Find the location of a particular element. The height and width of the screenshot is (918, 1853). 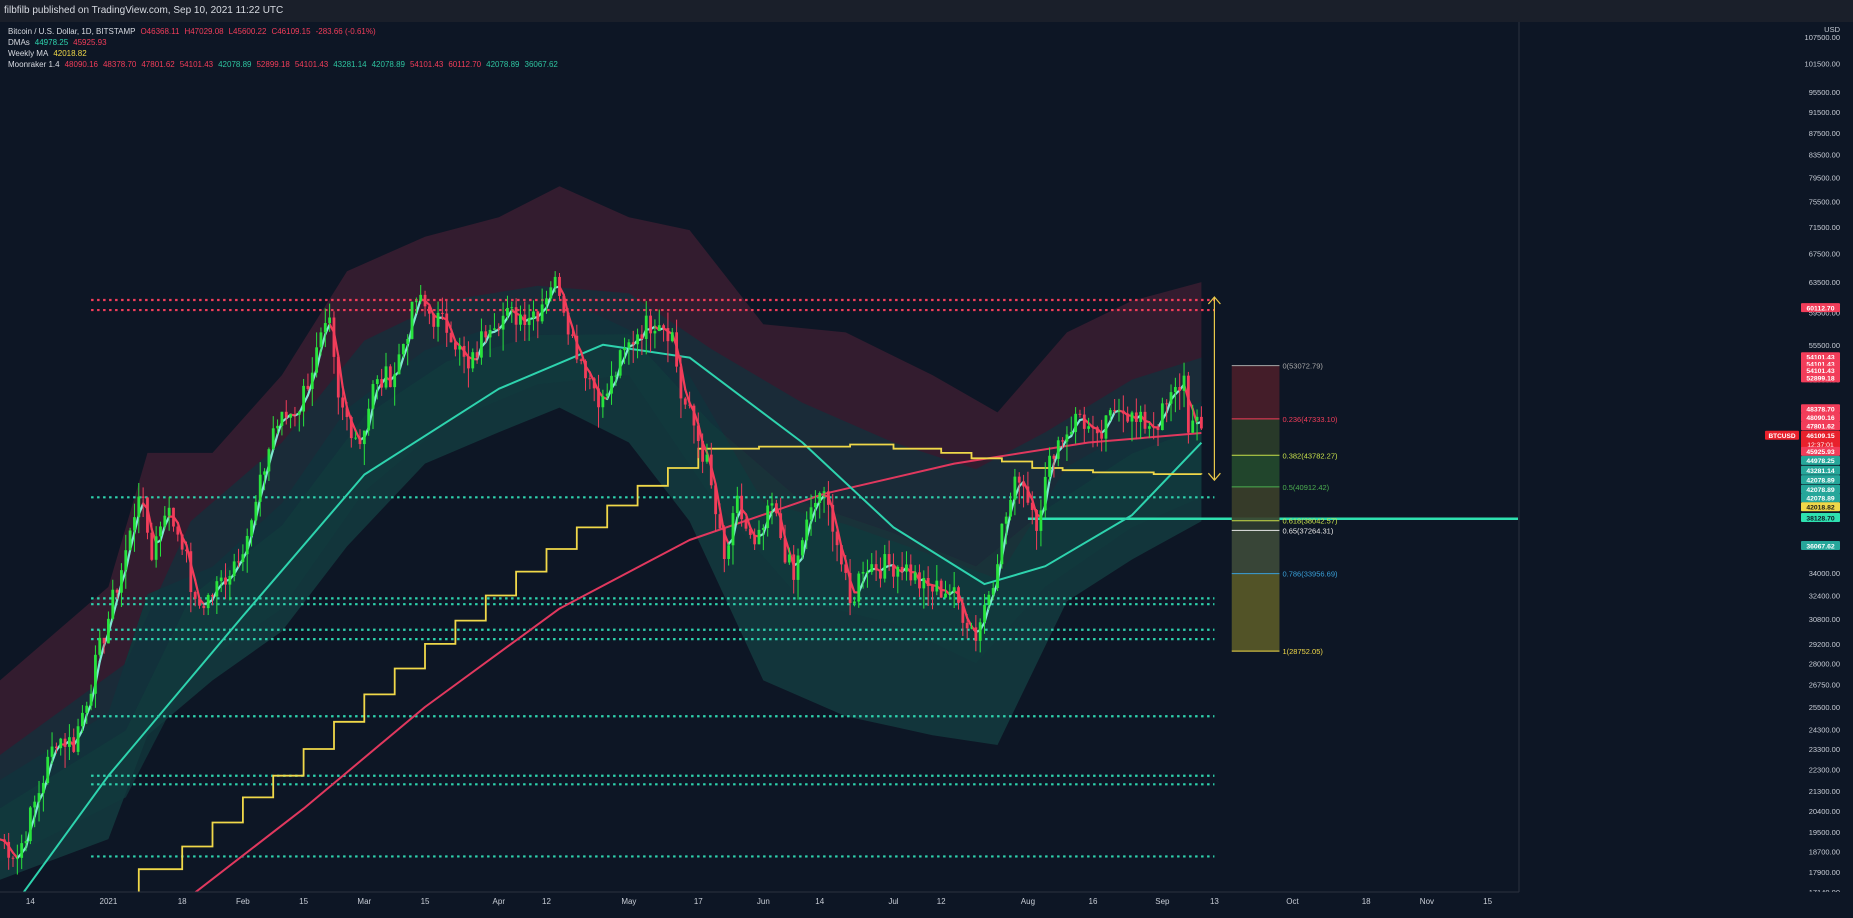

time-tick-label: 14 is located at coordinates (819, 901).